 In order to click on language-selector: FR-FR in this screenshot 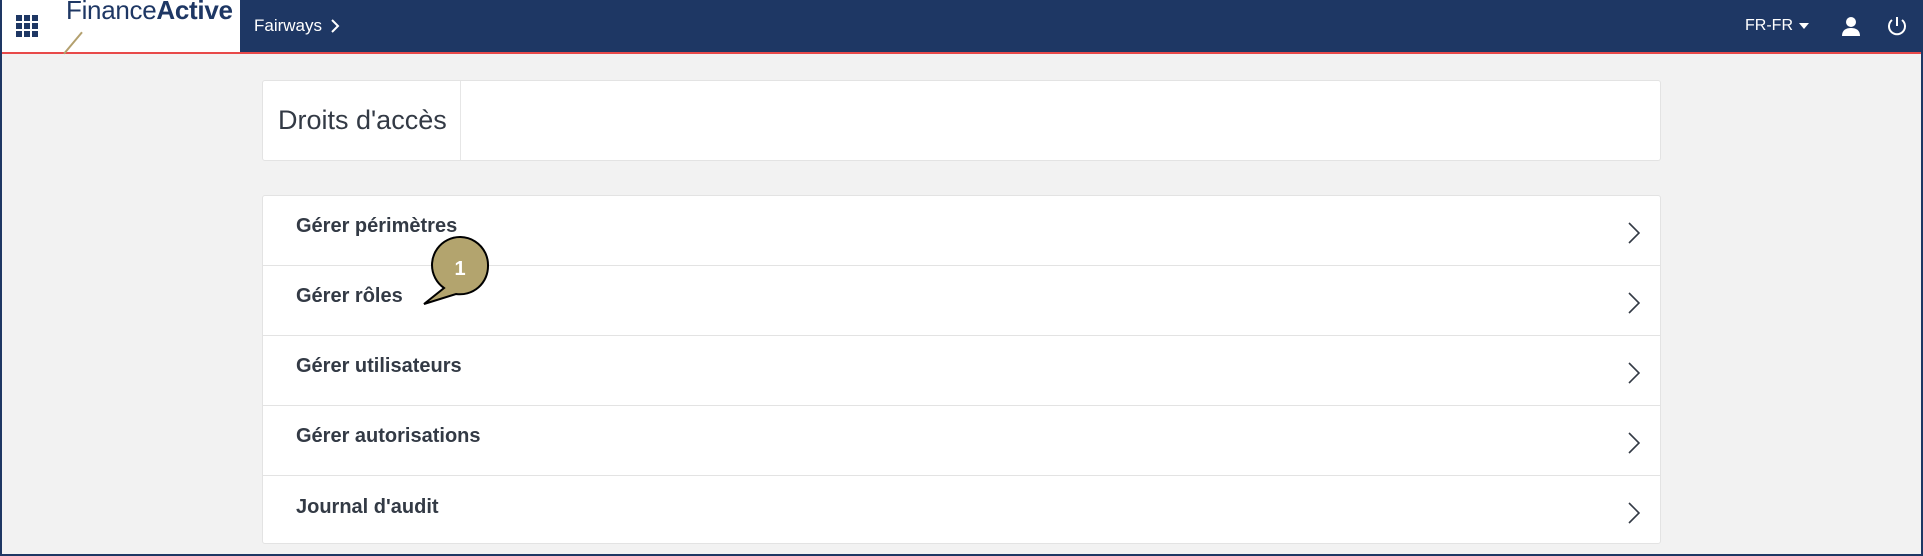, I will do `click(1777, 26)`.